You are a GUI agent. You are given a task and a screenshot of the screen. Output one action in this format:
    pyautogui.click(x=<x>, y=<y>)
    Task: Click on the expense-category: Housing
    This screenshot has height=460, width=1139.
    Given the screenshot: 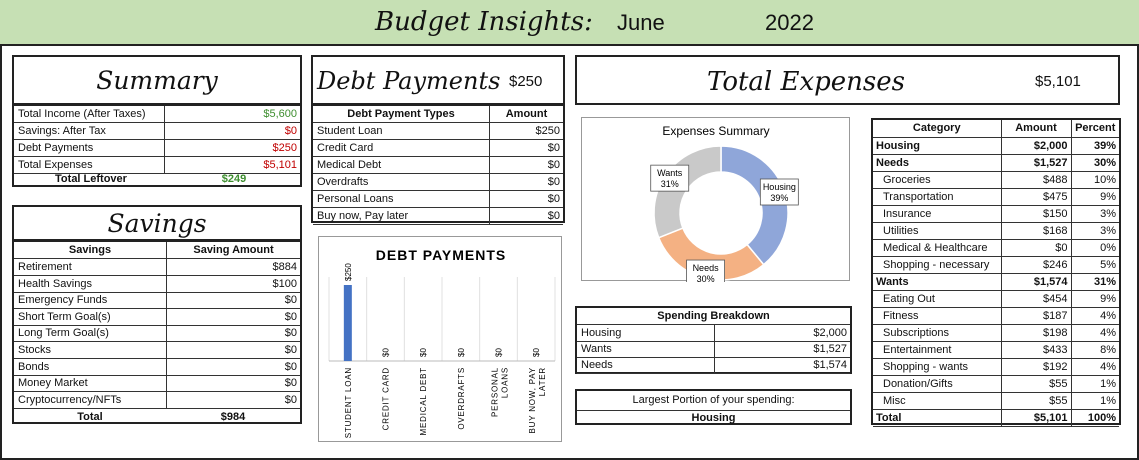 What is the action you would take?
    pyautogui.click(x=937, y=146)
    